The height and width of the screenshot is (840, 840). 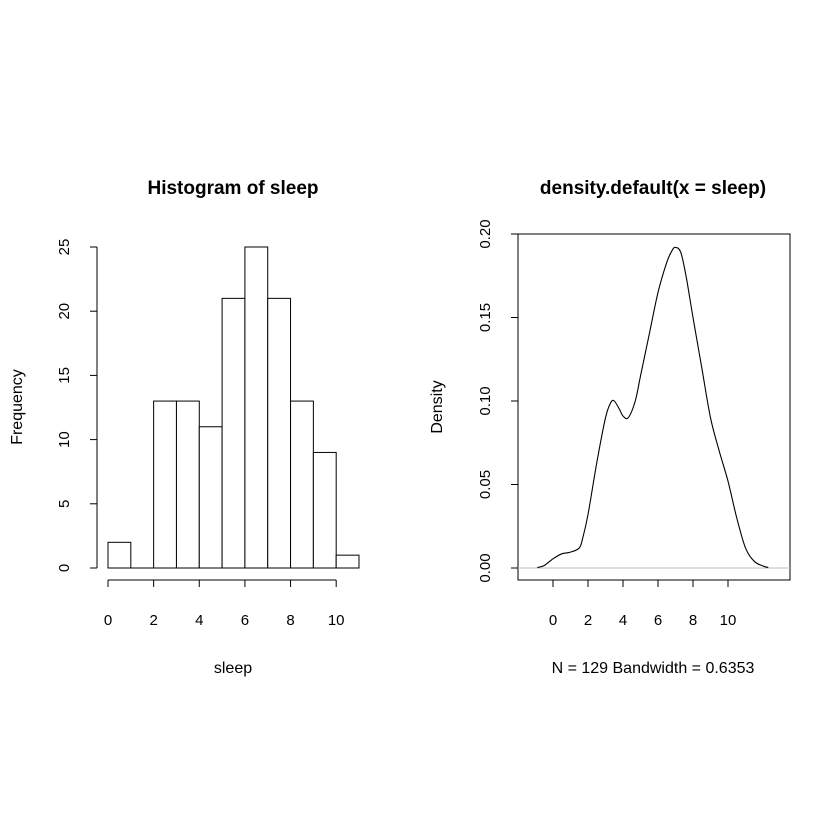 I want to click on histogram-y-tick-label: 25, so click(x=64, y=247).